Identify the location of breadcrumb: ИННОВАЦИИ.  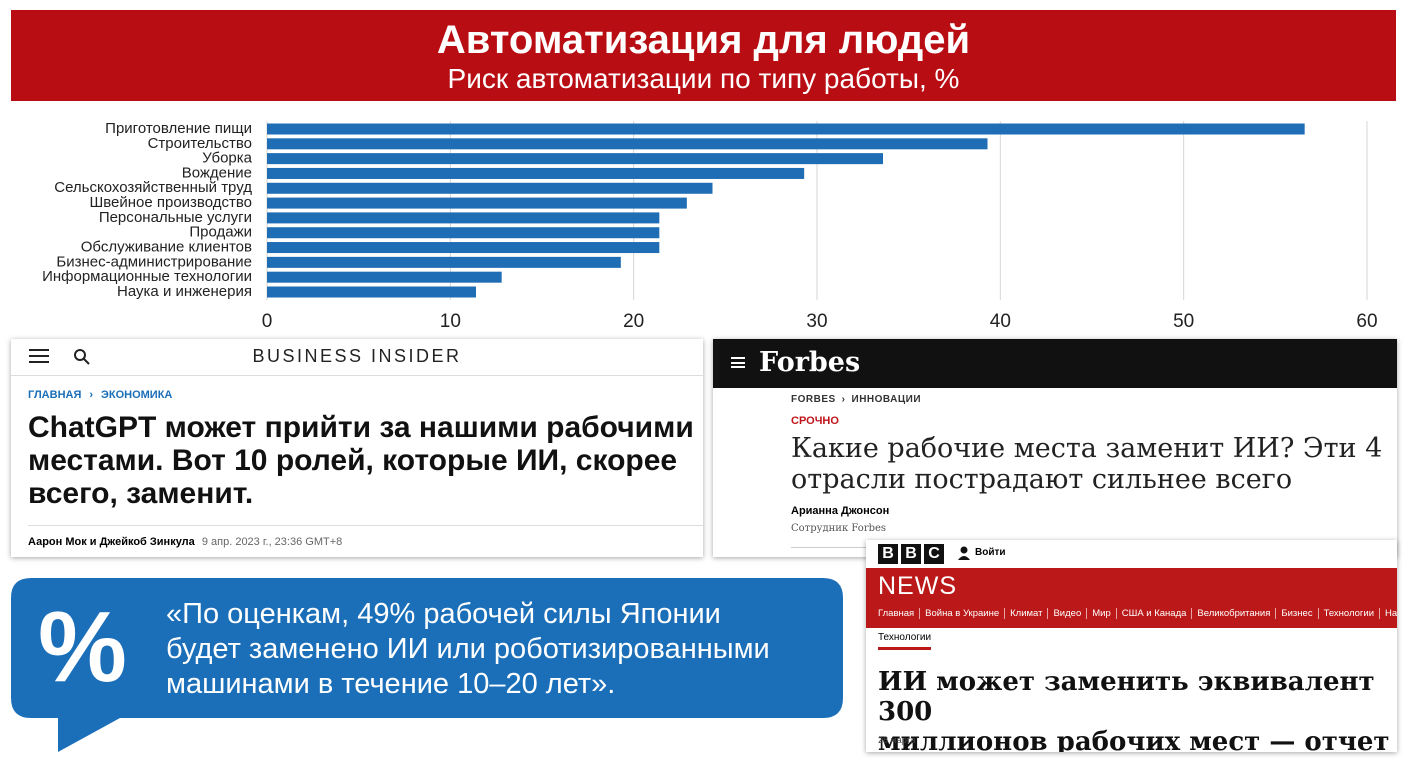
(886, 399).